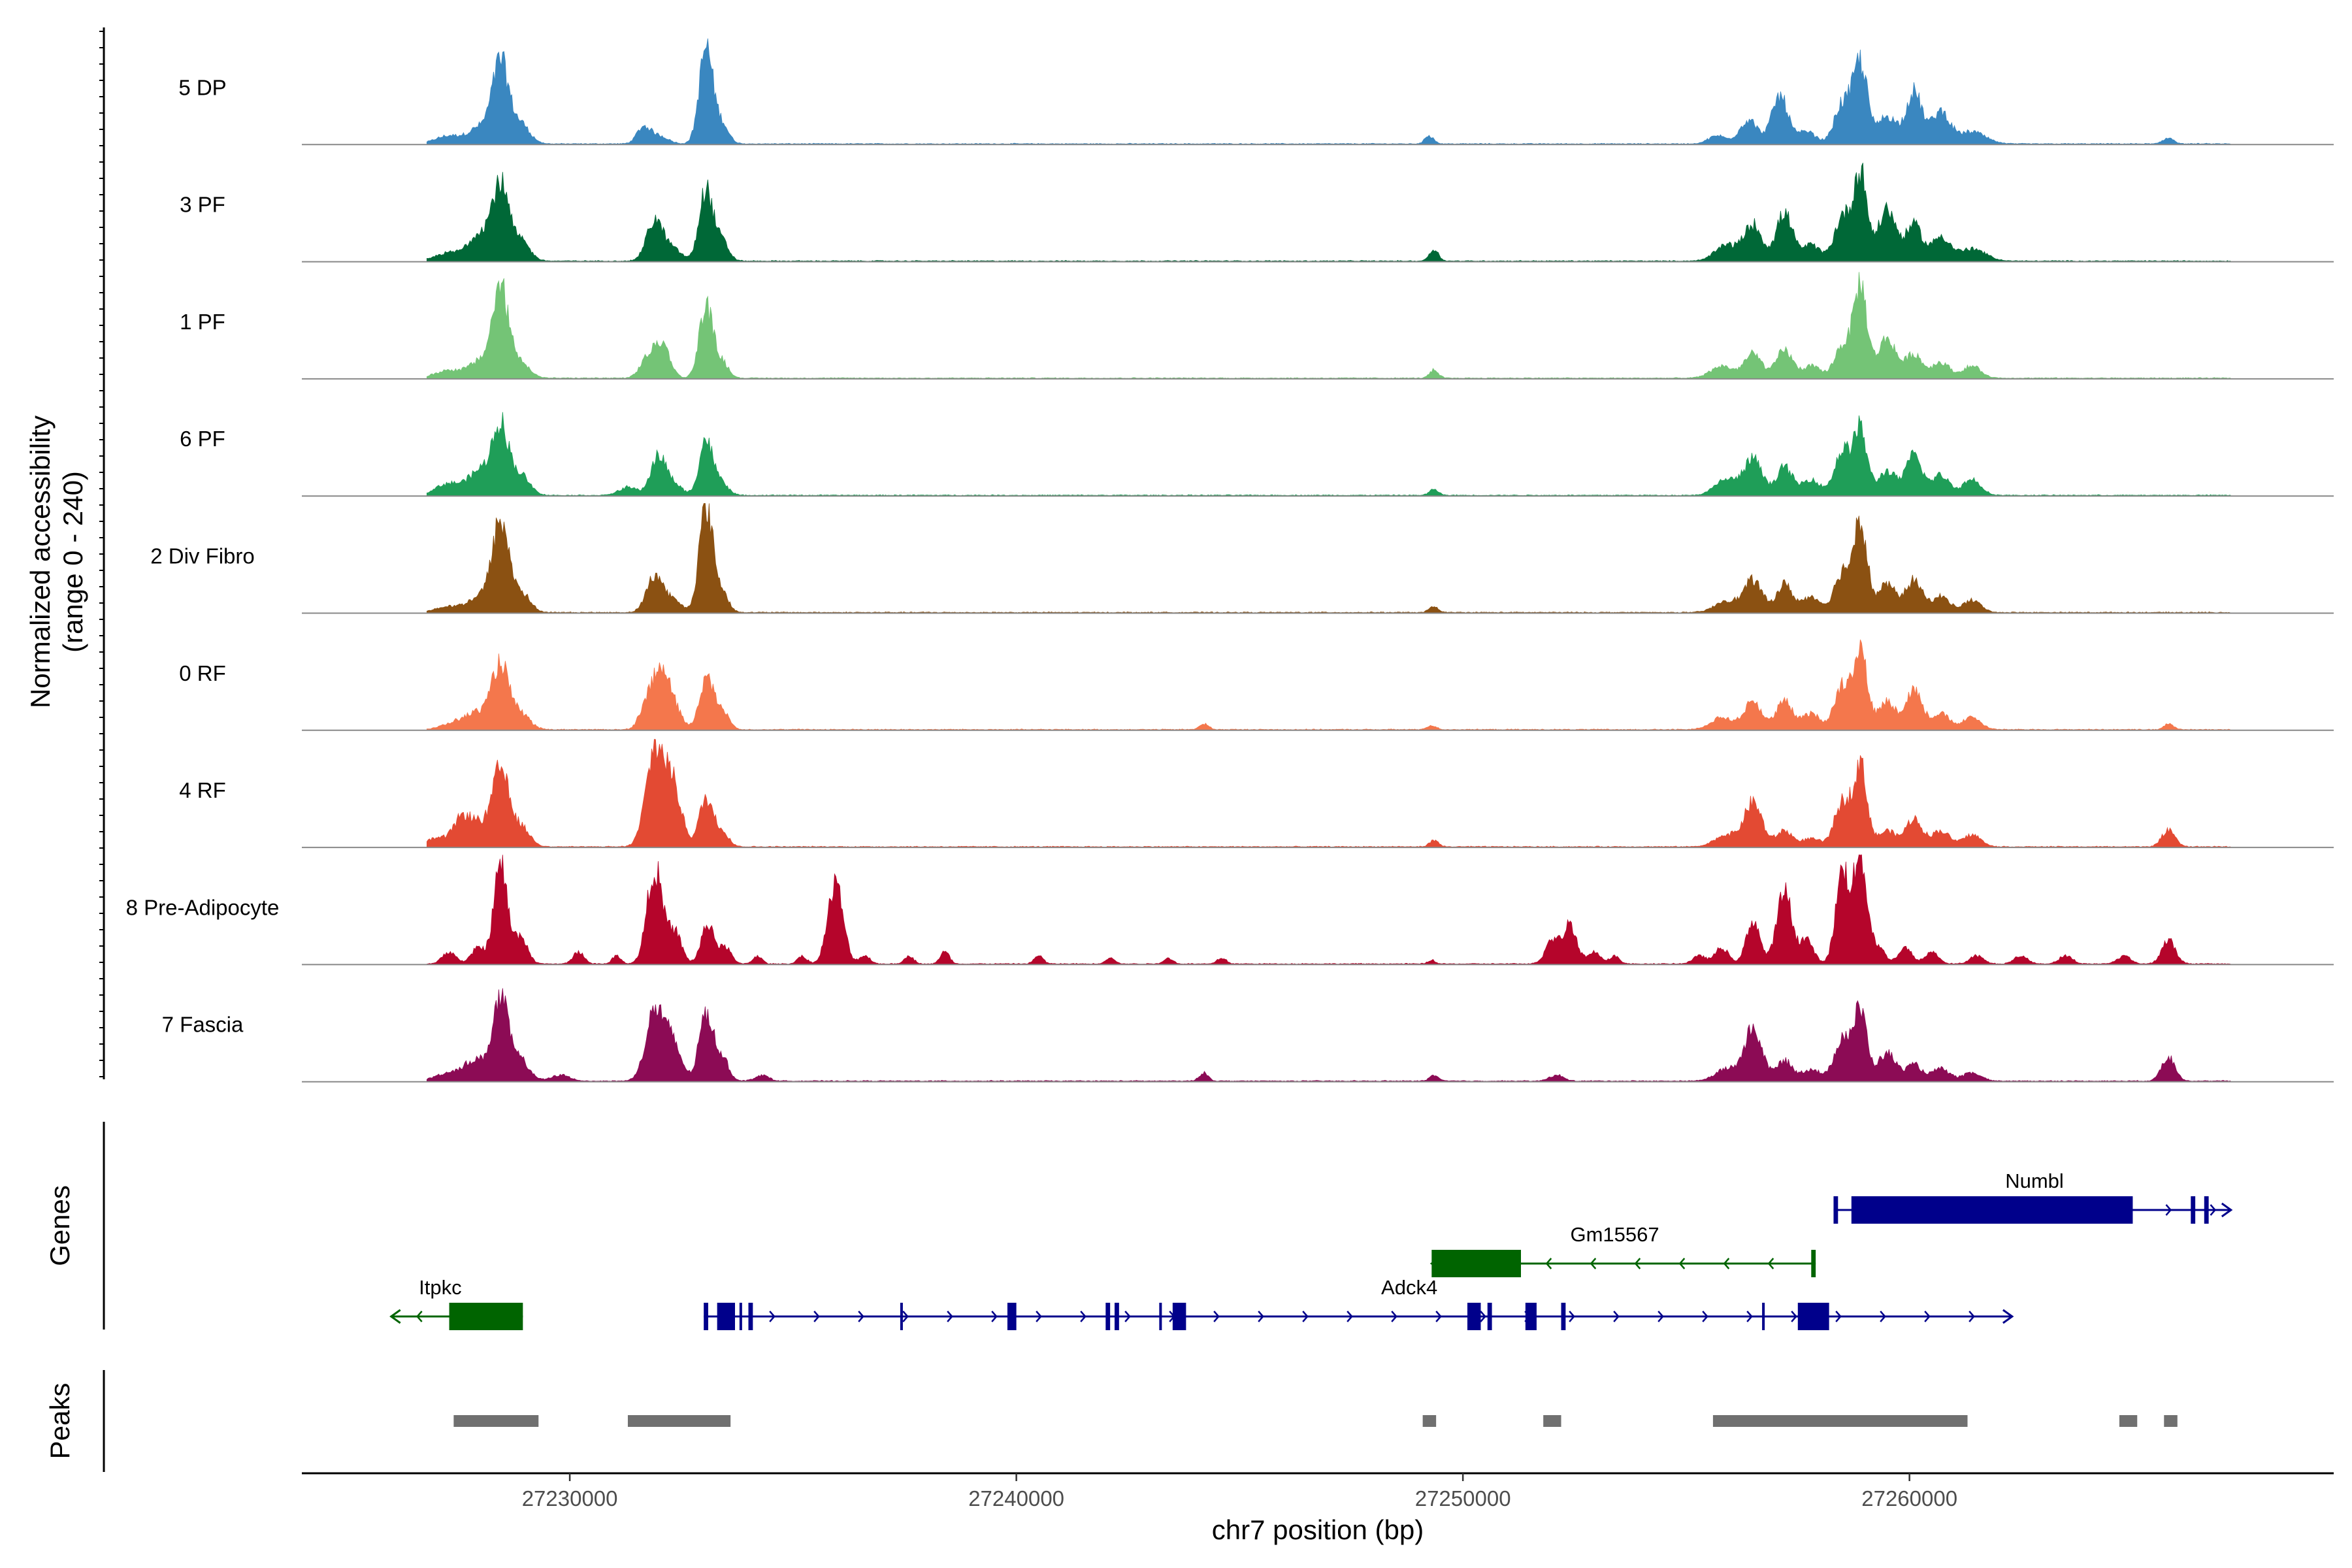 The width and height of the screenshot is (2352, 1568). What do you see at coordinates (202, 790) in the screenshot?
I see `track-label: 4 RF` at bounding box center [202, 790].